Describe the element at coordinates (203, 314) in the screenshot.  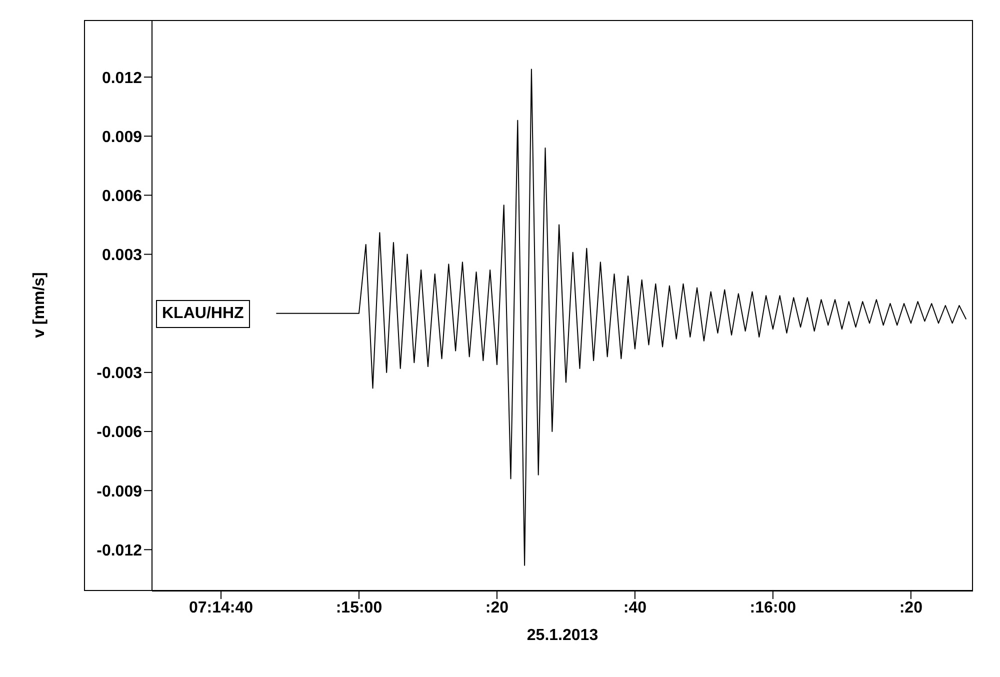
I see `annotation: KLAU/HHZ` at that location.